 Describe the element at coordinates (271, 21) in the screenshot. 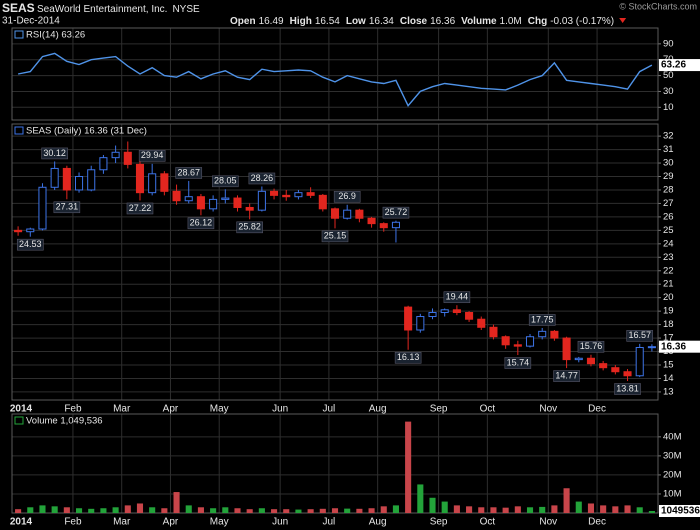

I see `quote-value: 16.49` at that location.